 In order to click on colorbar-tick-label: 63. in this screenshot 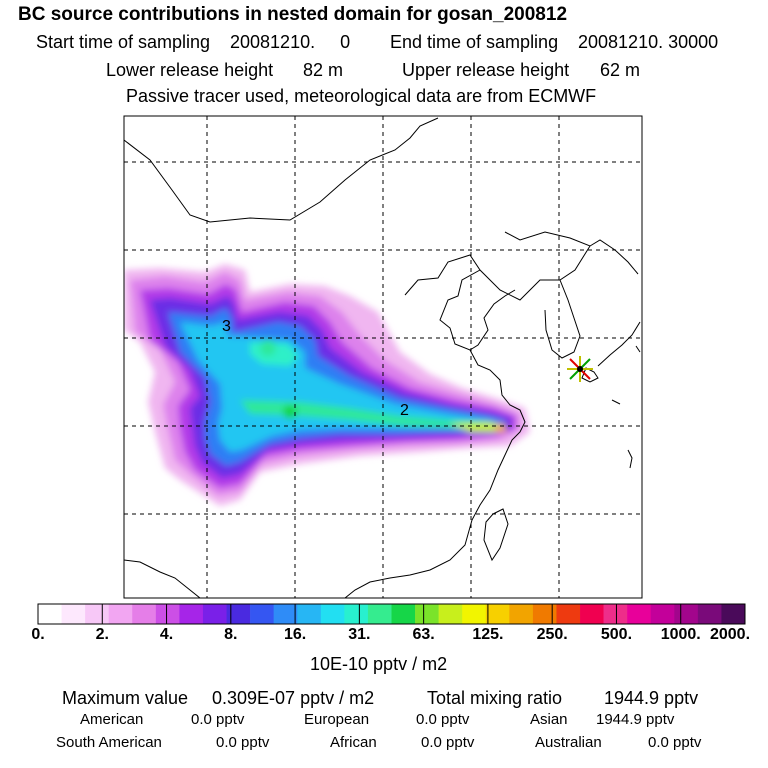, I will do `click(423, 634)`.